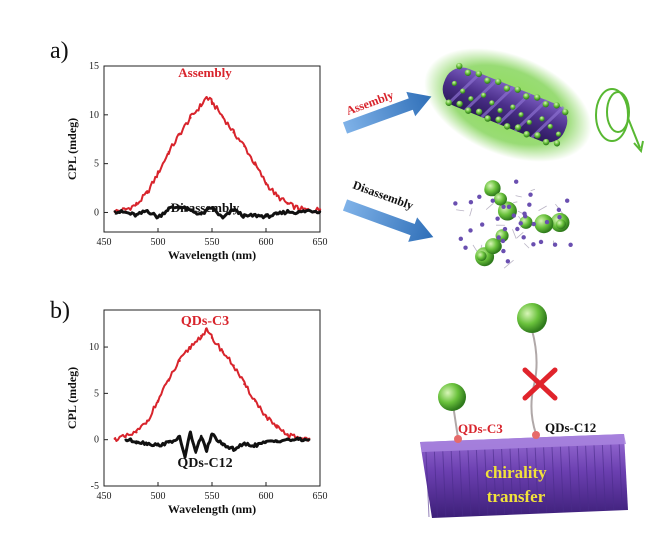 The height and width of the screenshot is (546, 670). I want to click on chirality-slab-illustration, so click(524, 476).